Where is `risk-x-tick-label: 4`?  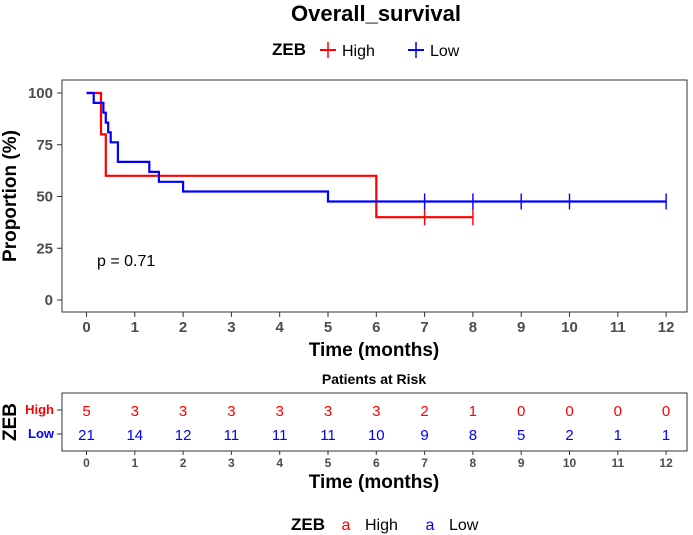
risk-x-tick-label: 4 is located at coordinates (279, 463).